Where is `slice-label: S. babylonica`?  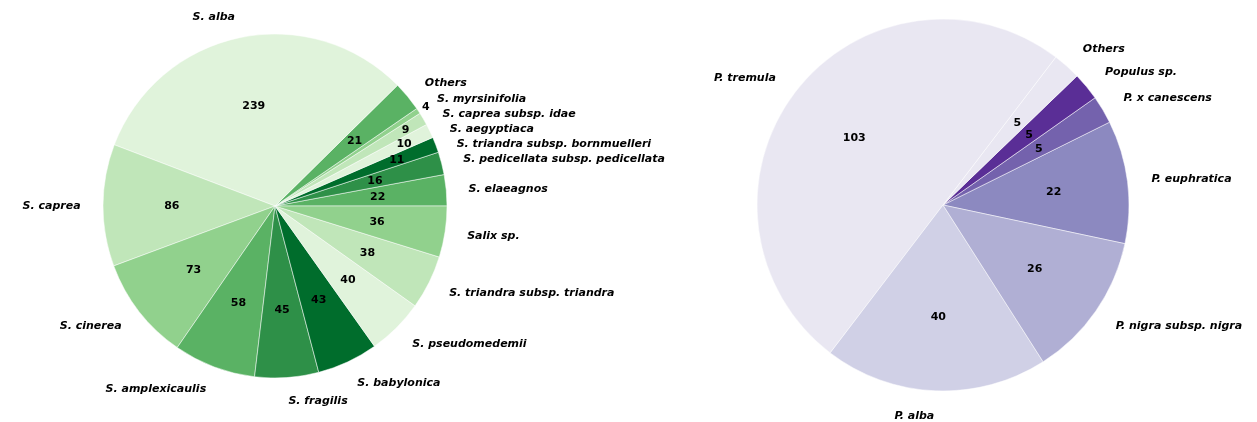 slice-label: S. babylonica is located at coordinates (399, 382).